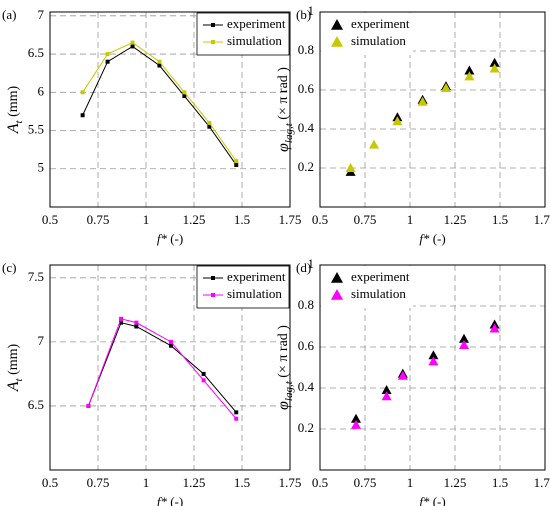  What do you see at coordinates (41, 14) in the screenshot?
I see `y-tick-label: 7` at bounding box center [41, 14].